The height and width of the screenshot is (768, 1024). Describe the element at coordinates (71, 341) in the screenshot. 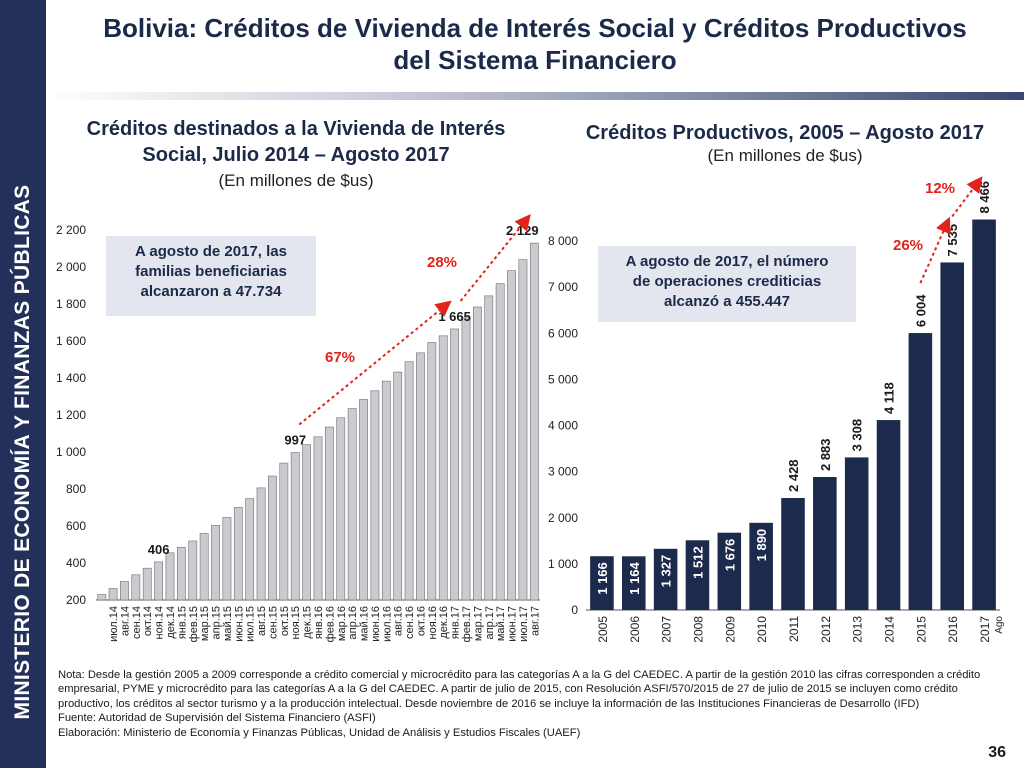

I see `left-y-tick-label: 1 600` at that location.